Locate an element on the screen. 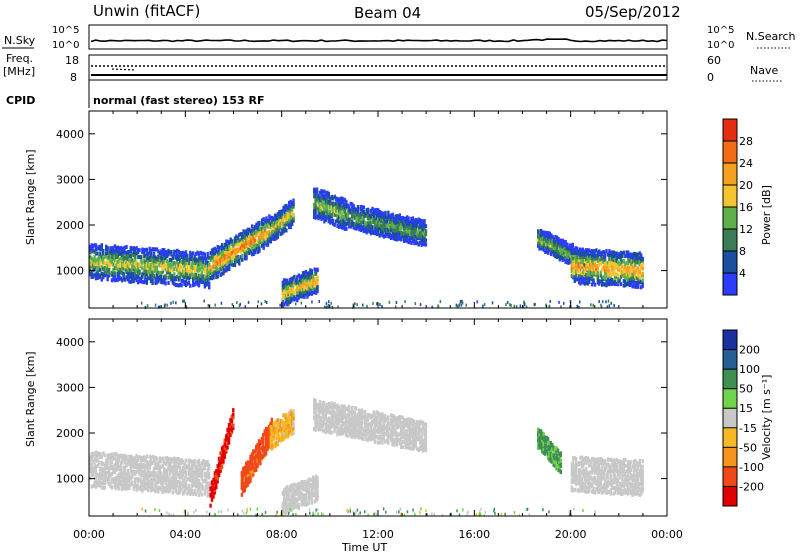 The image size is (800, 554). power-colorbar-label-tick: 28 is located at coordinates (746, 141).